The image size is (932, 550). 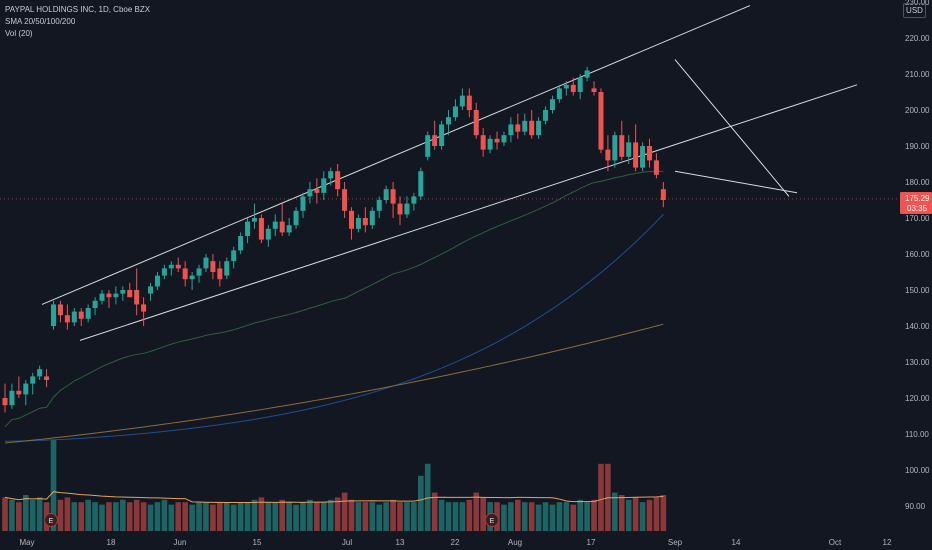 I want to click on bar-countdown: 03:35, so click(x=917, y=208).